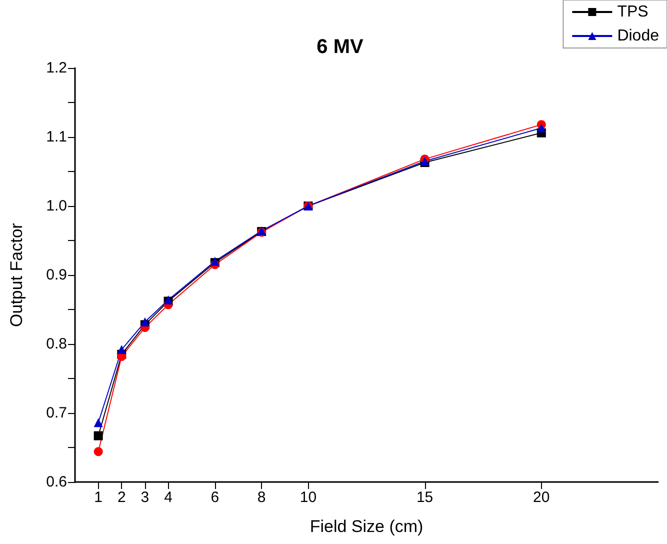 This screenshot has height=544, width=667. I want to click on x-tick-label: 20, so click(541, 497).